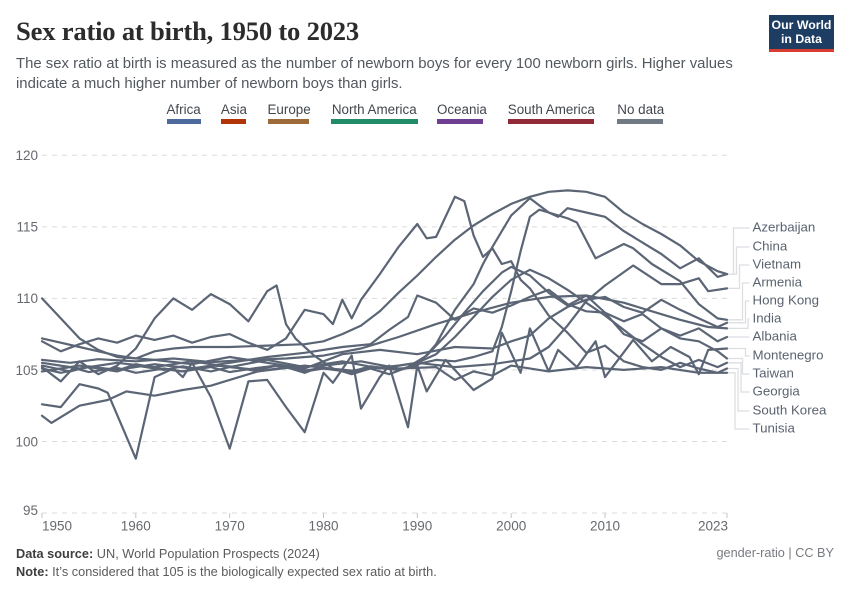 Image resolution: width=850 pixels, height=600 pixels. Describe the element at coordinates (777, 391) in the screenshot. I see `svg-text: Georgia` at that location.